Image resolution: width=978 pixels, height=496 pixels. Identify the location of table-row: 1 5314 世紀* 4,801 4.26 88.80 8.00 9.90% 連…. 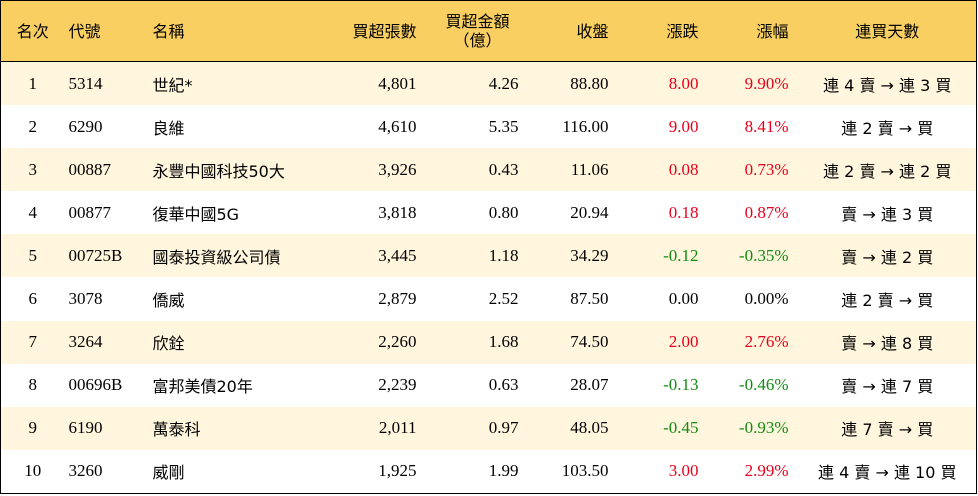
(488, 83).